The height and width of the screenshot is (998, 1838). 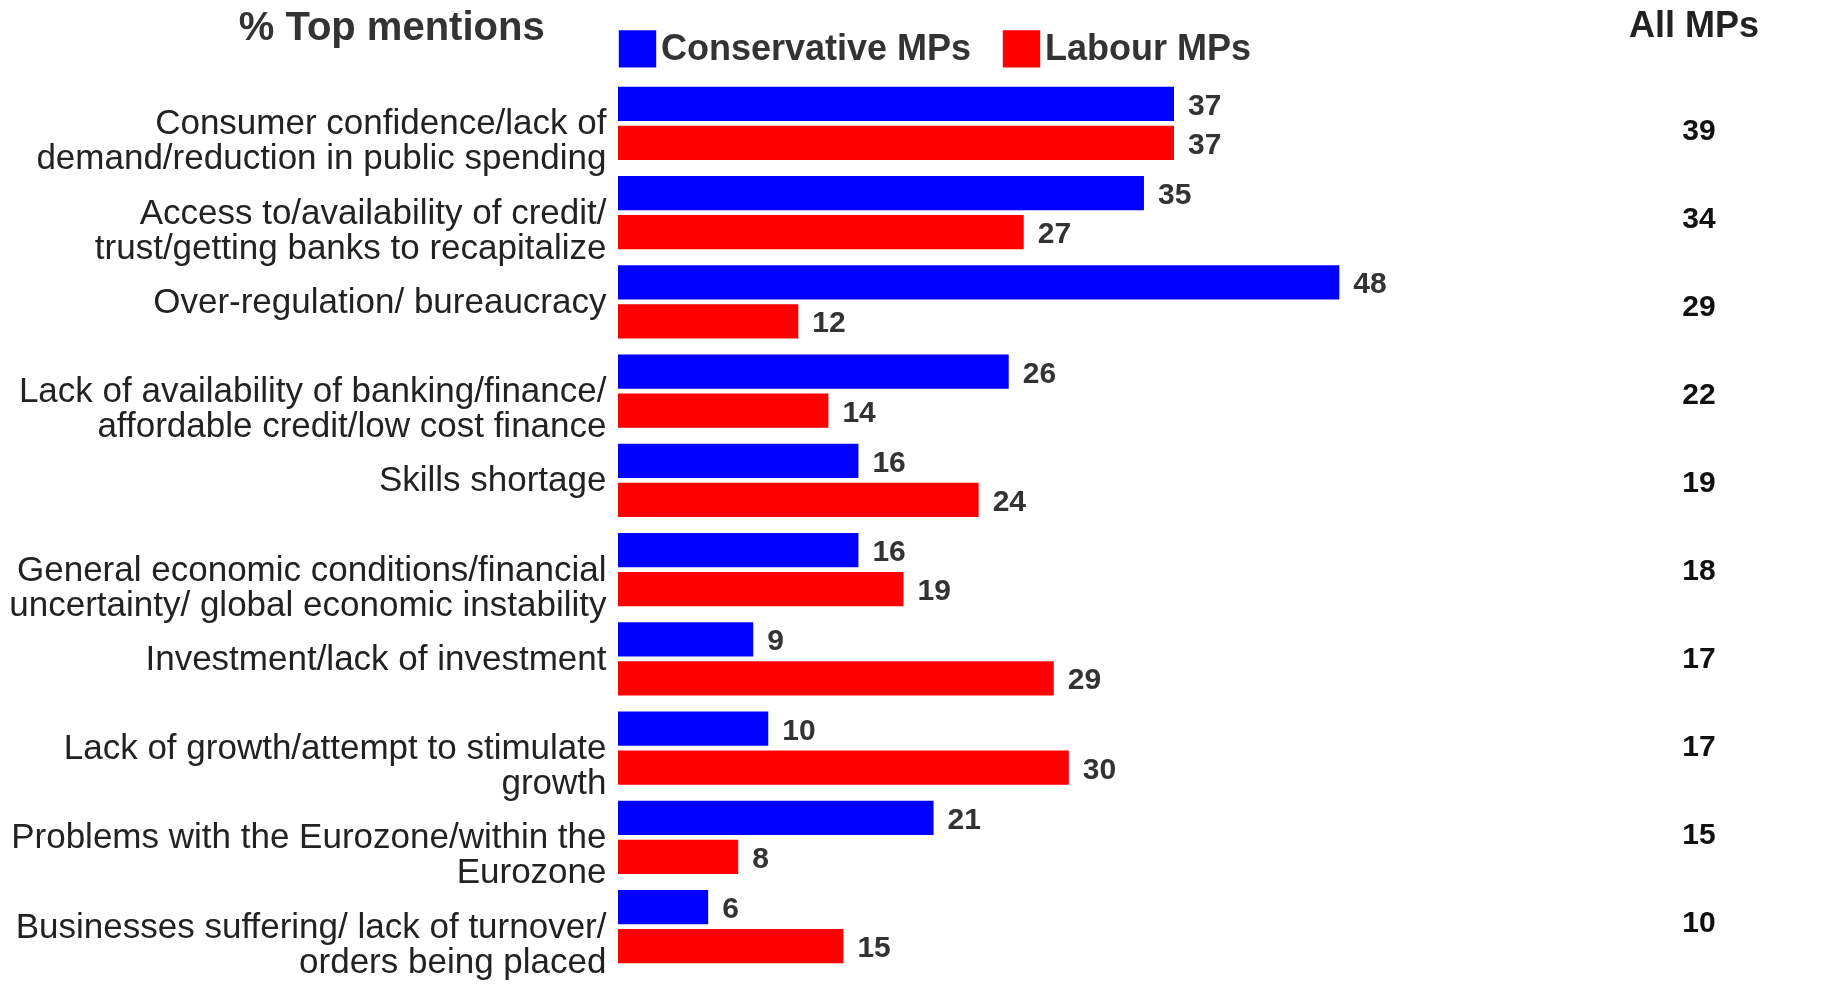 I want to click on data-label: 30, so click(x=1099, y=768).